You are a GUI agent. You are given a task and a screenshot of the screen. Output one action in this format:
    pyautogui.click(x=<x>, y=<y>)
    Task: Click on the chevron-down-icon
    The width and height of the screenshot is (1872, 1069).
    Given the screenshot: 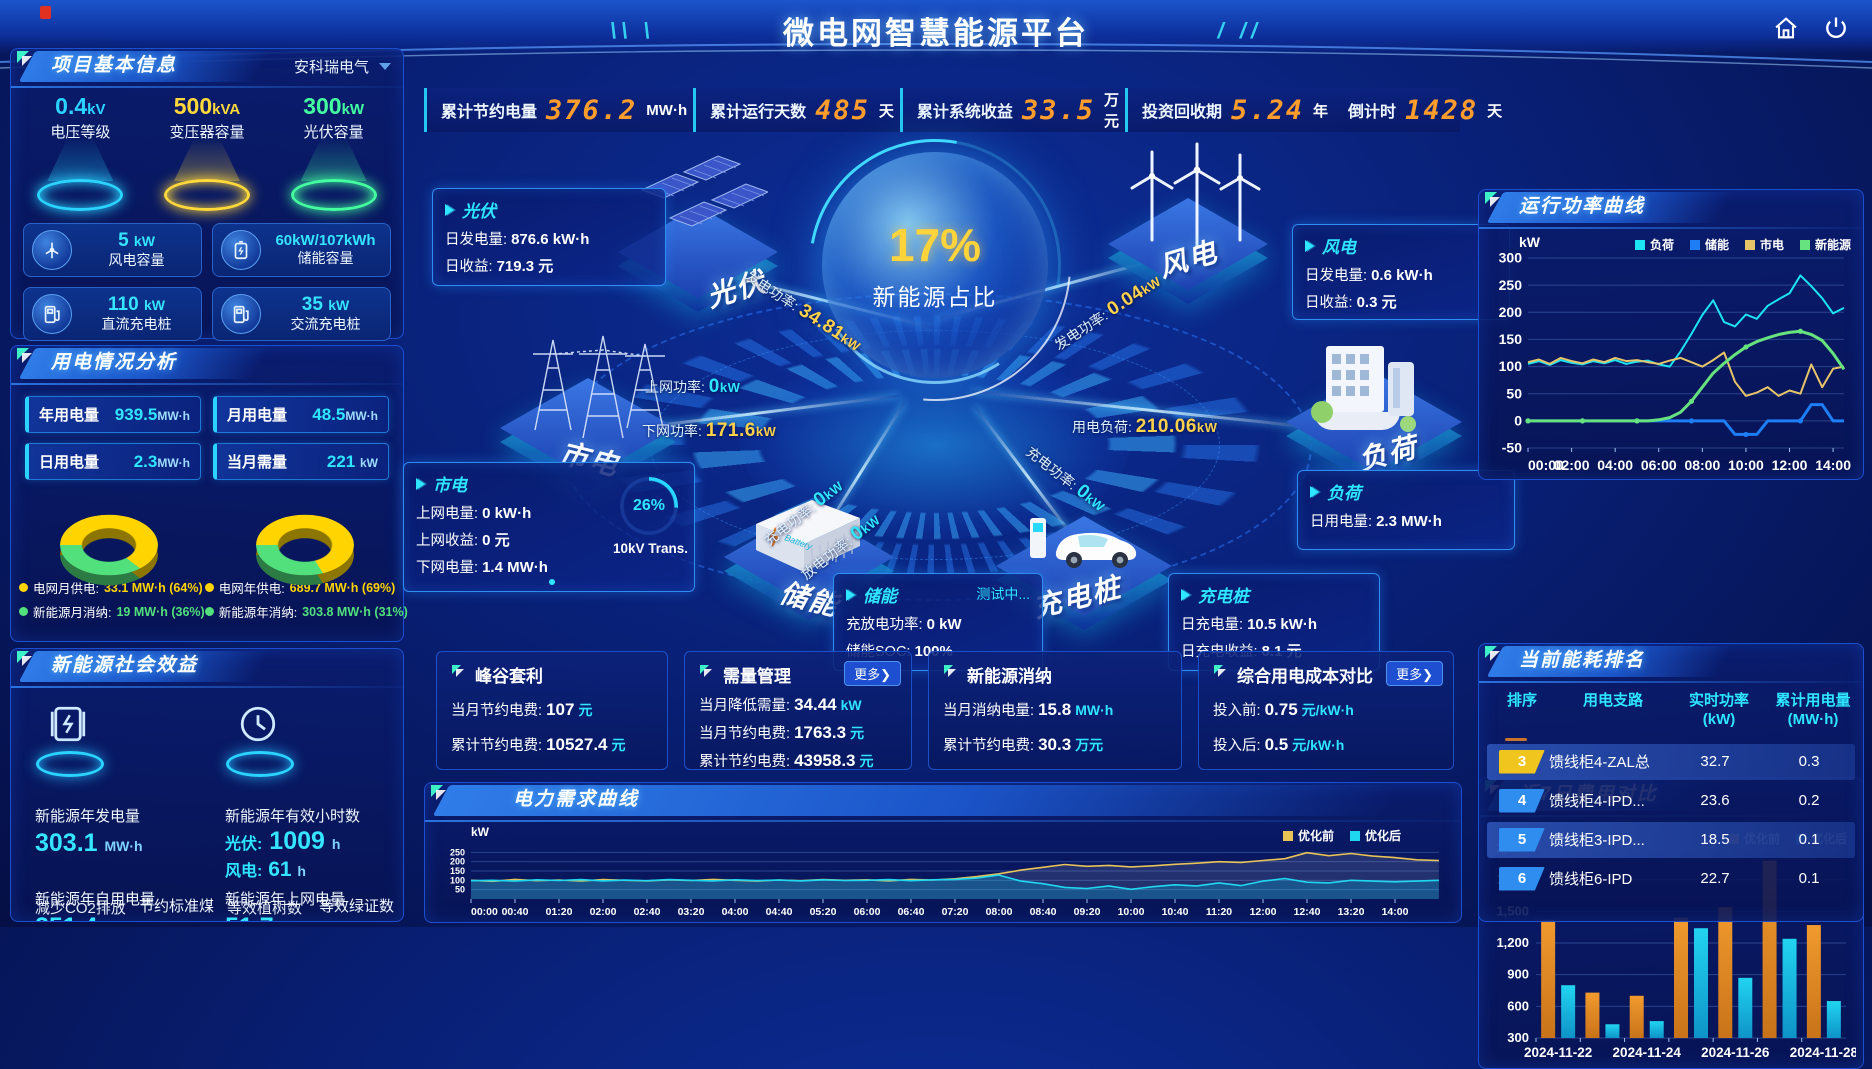 What is the action you would take?
    pyautogui.click(x=385, y=66)
    